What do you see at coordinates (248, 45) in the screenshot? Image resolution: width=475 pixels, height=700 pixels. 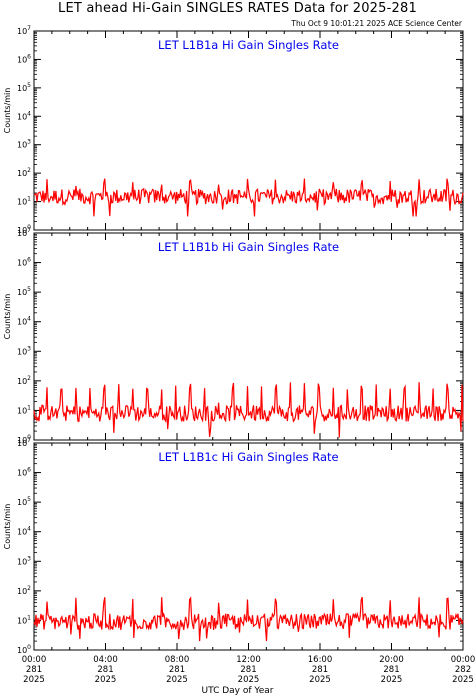 I see `panel-title: LET L1B1a Hi Gain Singles Rate` at bounding box center [248, 45].